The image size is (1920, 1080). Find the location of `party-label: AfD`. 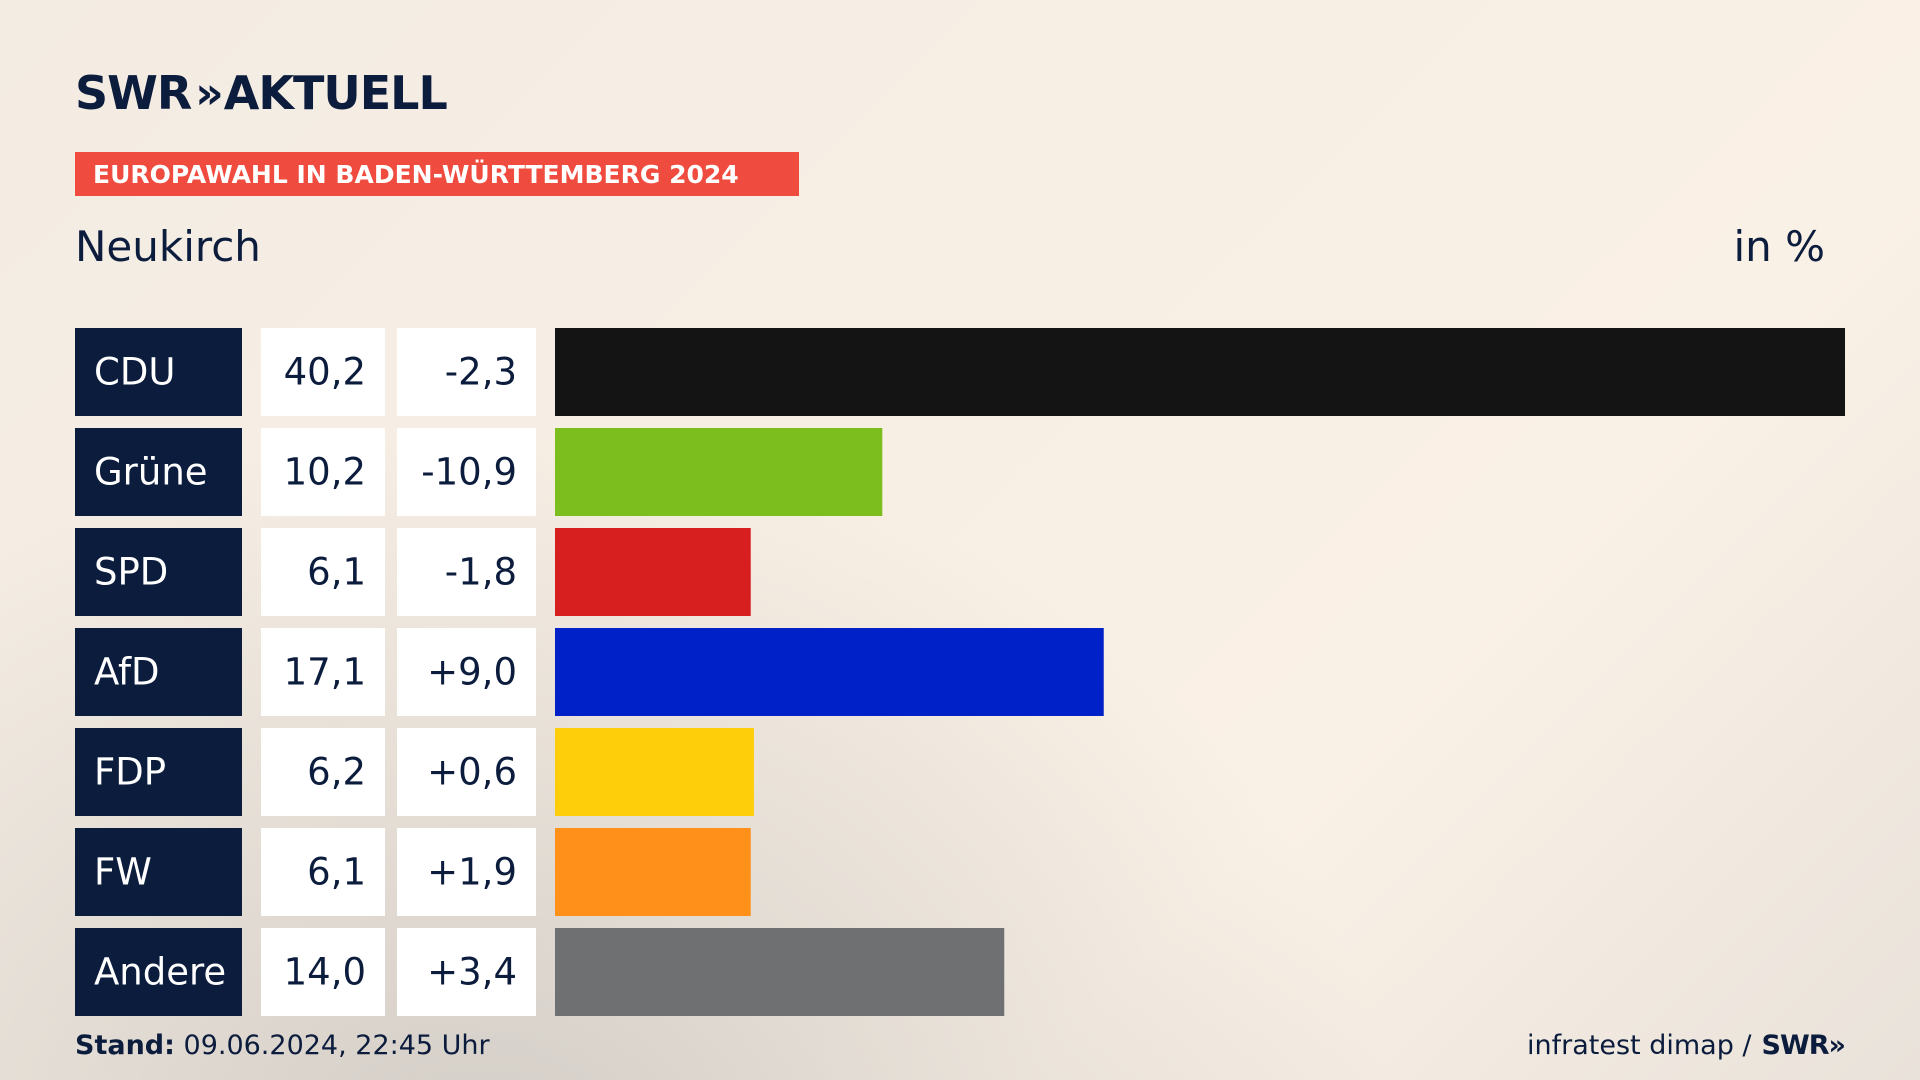

party-label: AfD is located at coordinates (127, 672).